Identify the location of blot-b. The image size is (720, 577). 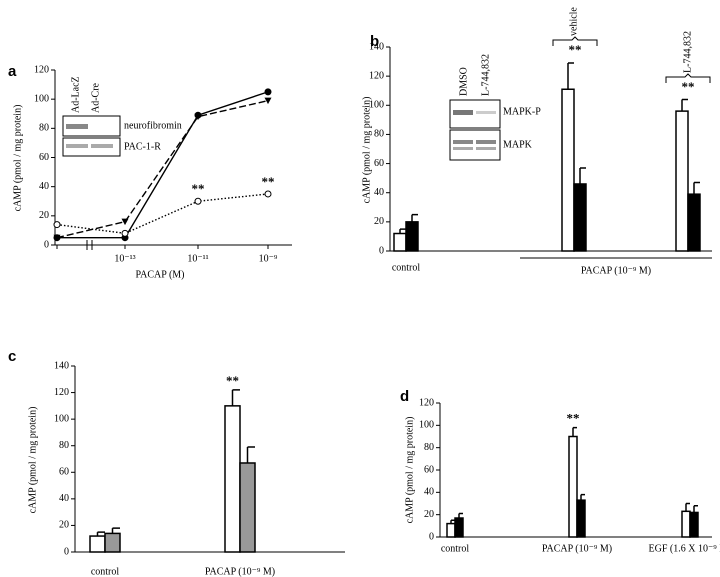
(475, 130).